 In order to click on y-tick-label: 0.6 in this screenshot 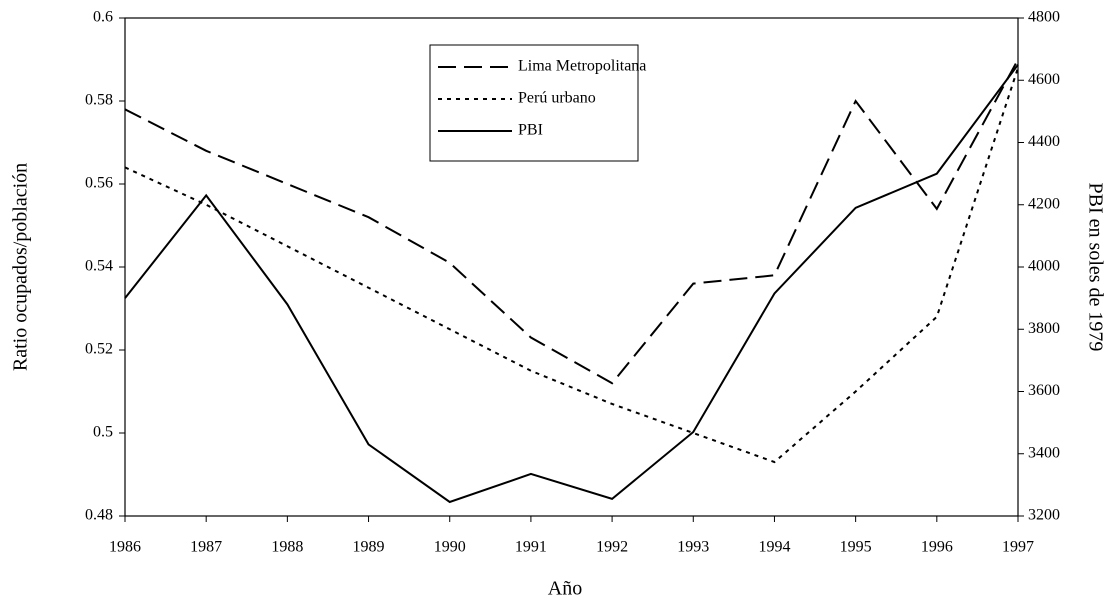, I will do `click(103, 17)`.